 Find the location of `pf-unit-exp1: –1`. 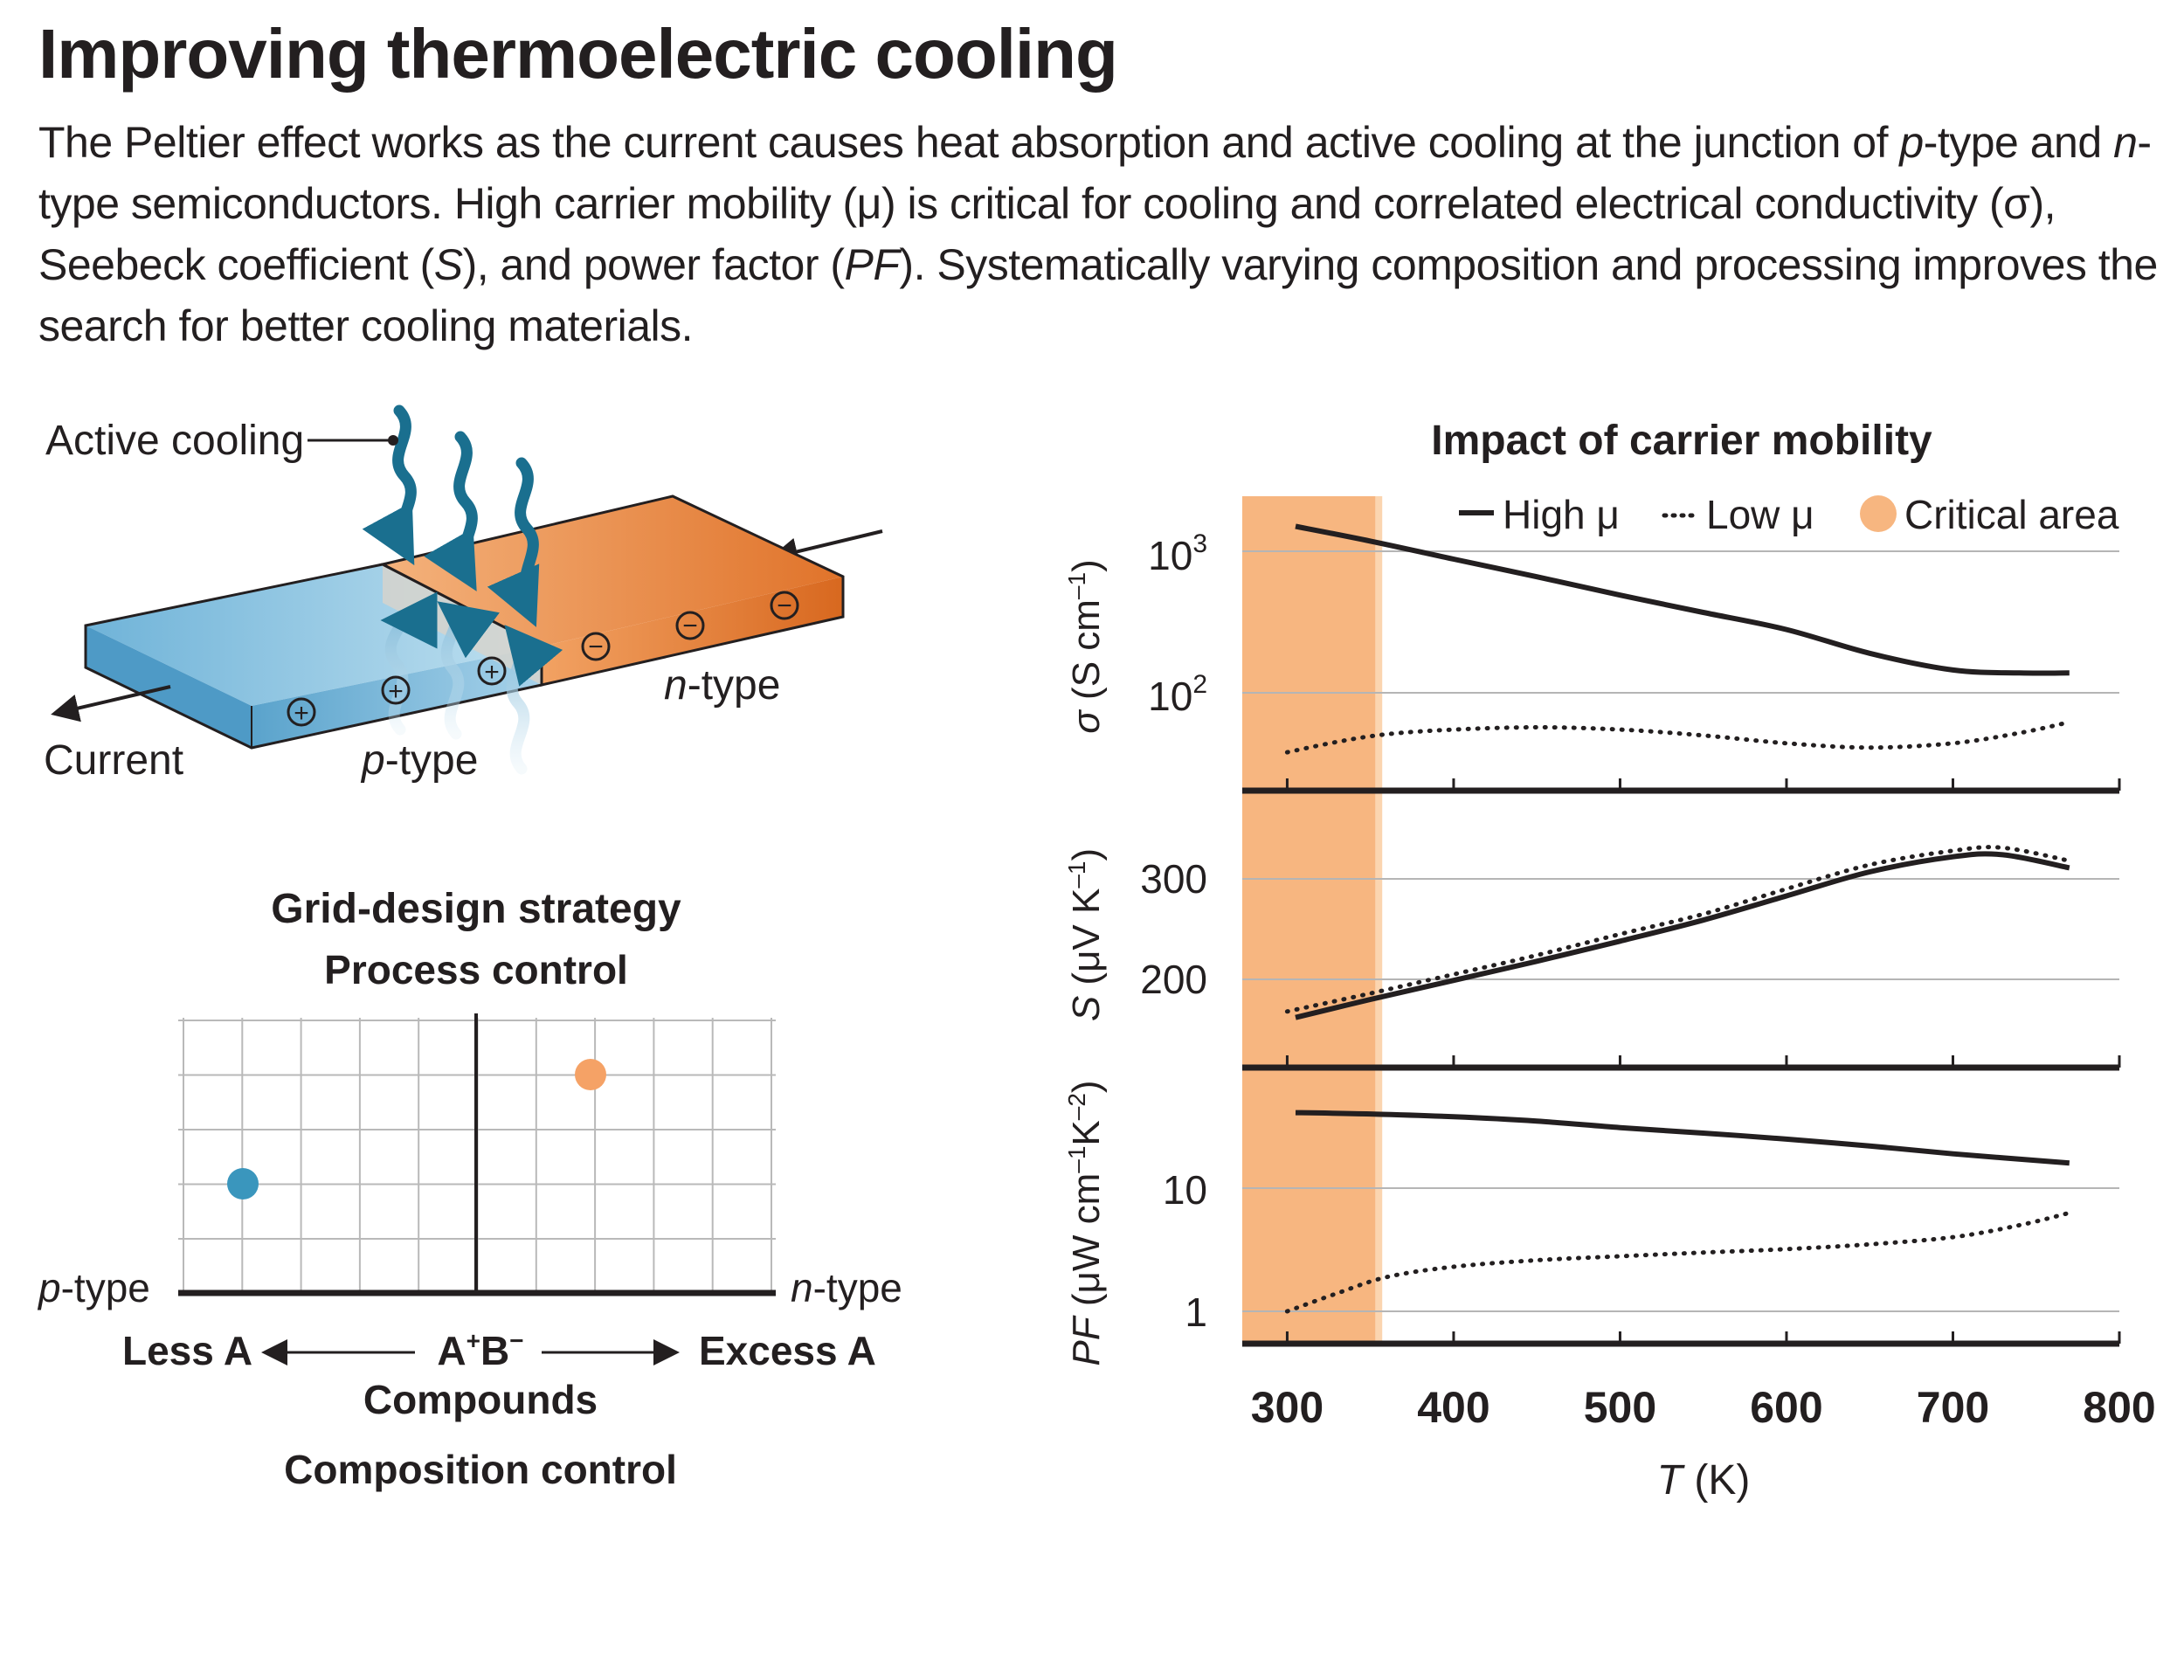

pf-unit-exp1: –1 is located at coordinates (1076, 1159).